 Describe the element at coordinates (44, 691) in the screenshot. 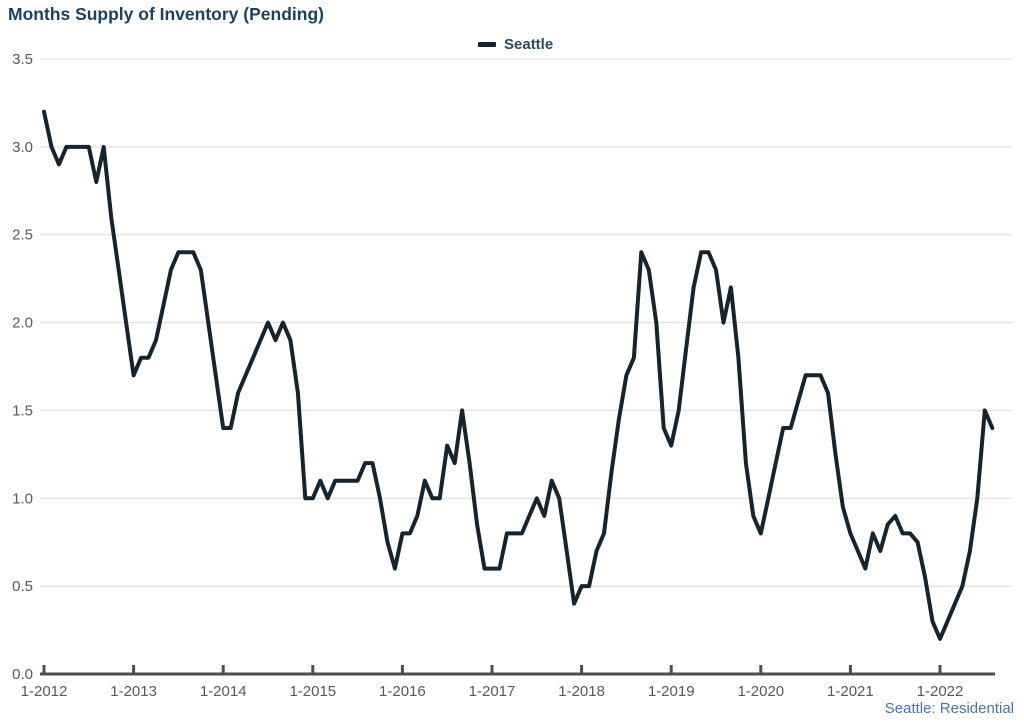

I see `x-axis-tick-label: 1-2012` at that location.